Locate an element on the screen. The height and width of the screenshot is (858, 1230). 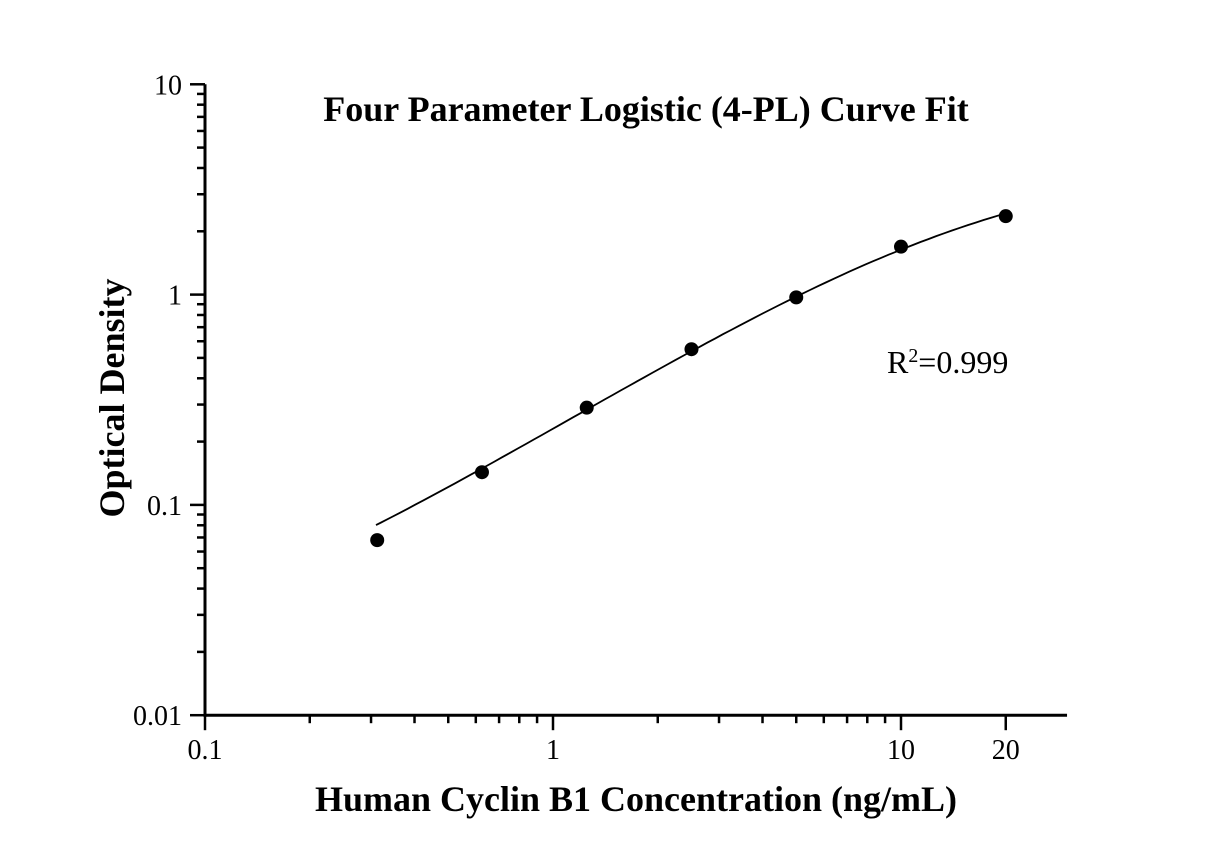
r-squared-superscript: 2 is located at coordinates (913, 356).